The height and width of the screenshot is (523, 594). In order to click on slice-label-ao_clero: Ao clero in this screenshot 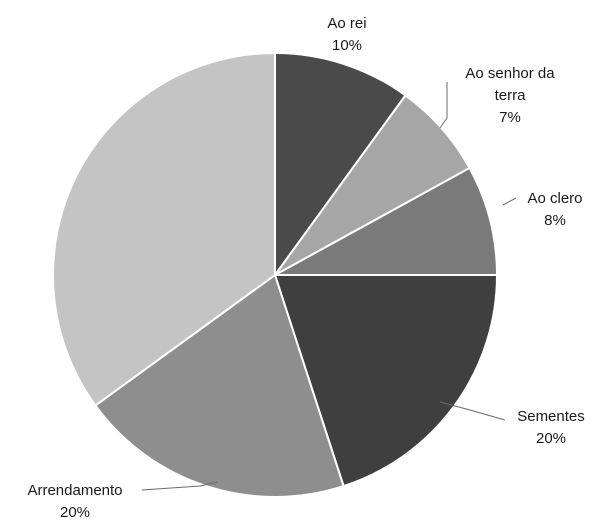, I will do `click(554, 198)`.